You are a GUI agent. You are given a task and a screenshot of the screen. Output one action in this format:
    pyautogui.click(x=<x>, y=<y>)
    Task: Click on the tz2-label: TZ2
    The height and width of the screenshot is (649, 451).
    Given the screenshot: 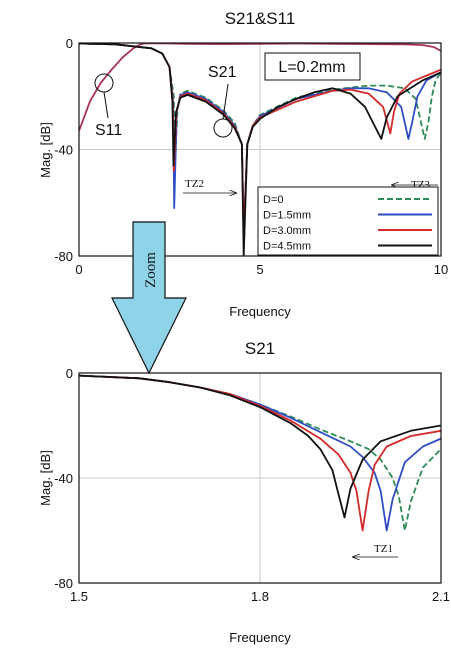 What is the action you would take?
    pyautogui.click(x=194, y=184)
    